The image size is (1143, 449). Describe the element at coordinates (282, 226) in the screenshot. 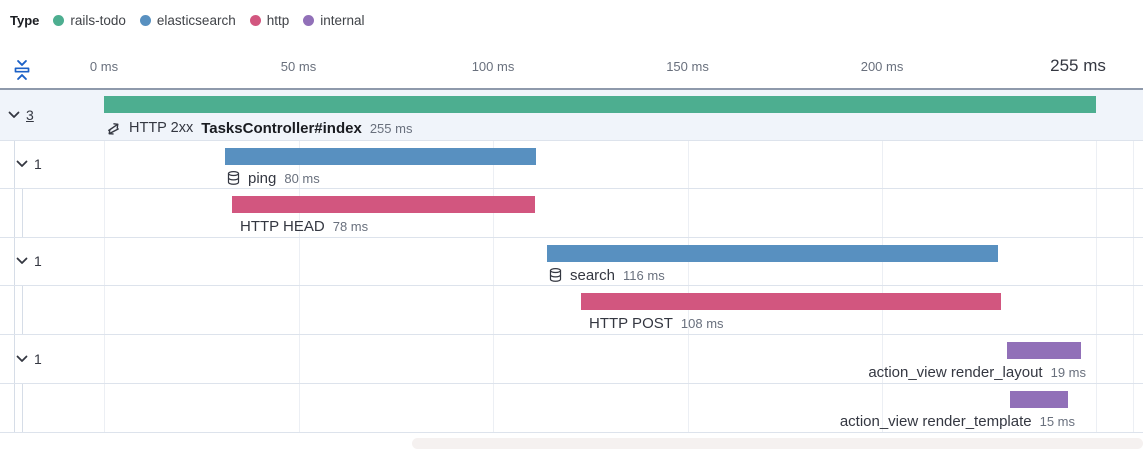

I see `span-name: HTTP HEAD` at that location.